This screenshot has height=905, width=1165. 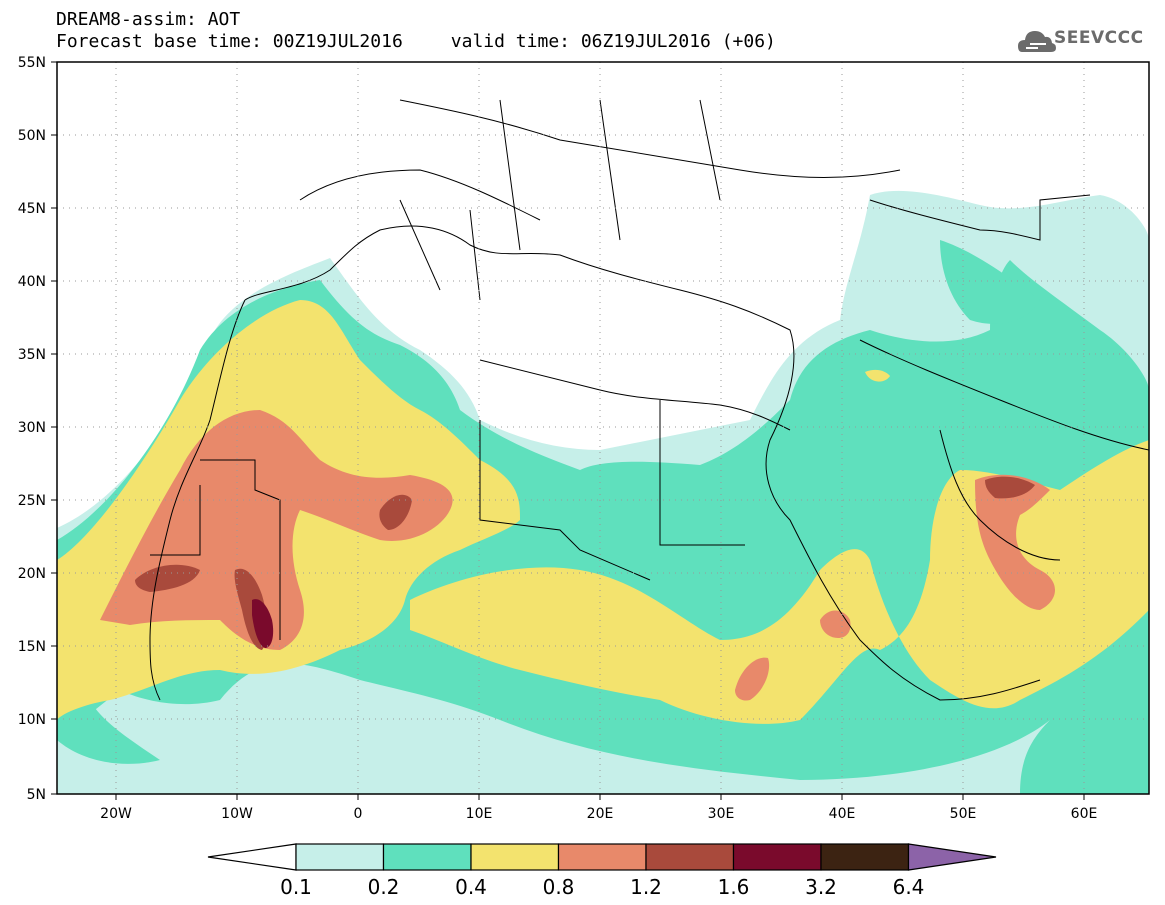 What do you see at coordinates (229, 41) in the screenshot?
I see `forecast-base-time: Forecast base time: 00Z19JUL2016` at bounding box center [229, 41].